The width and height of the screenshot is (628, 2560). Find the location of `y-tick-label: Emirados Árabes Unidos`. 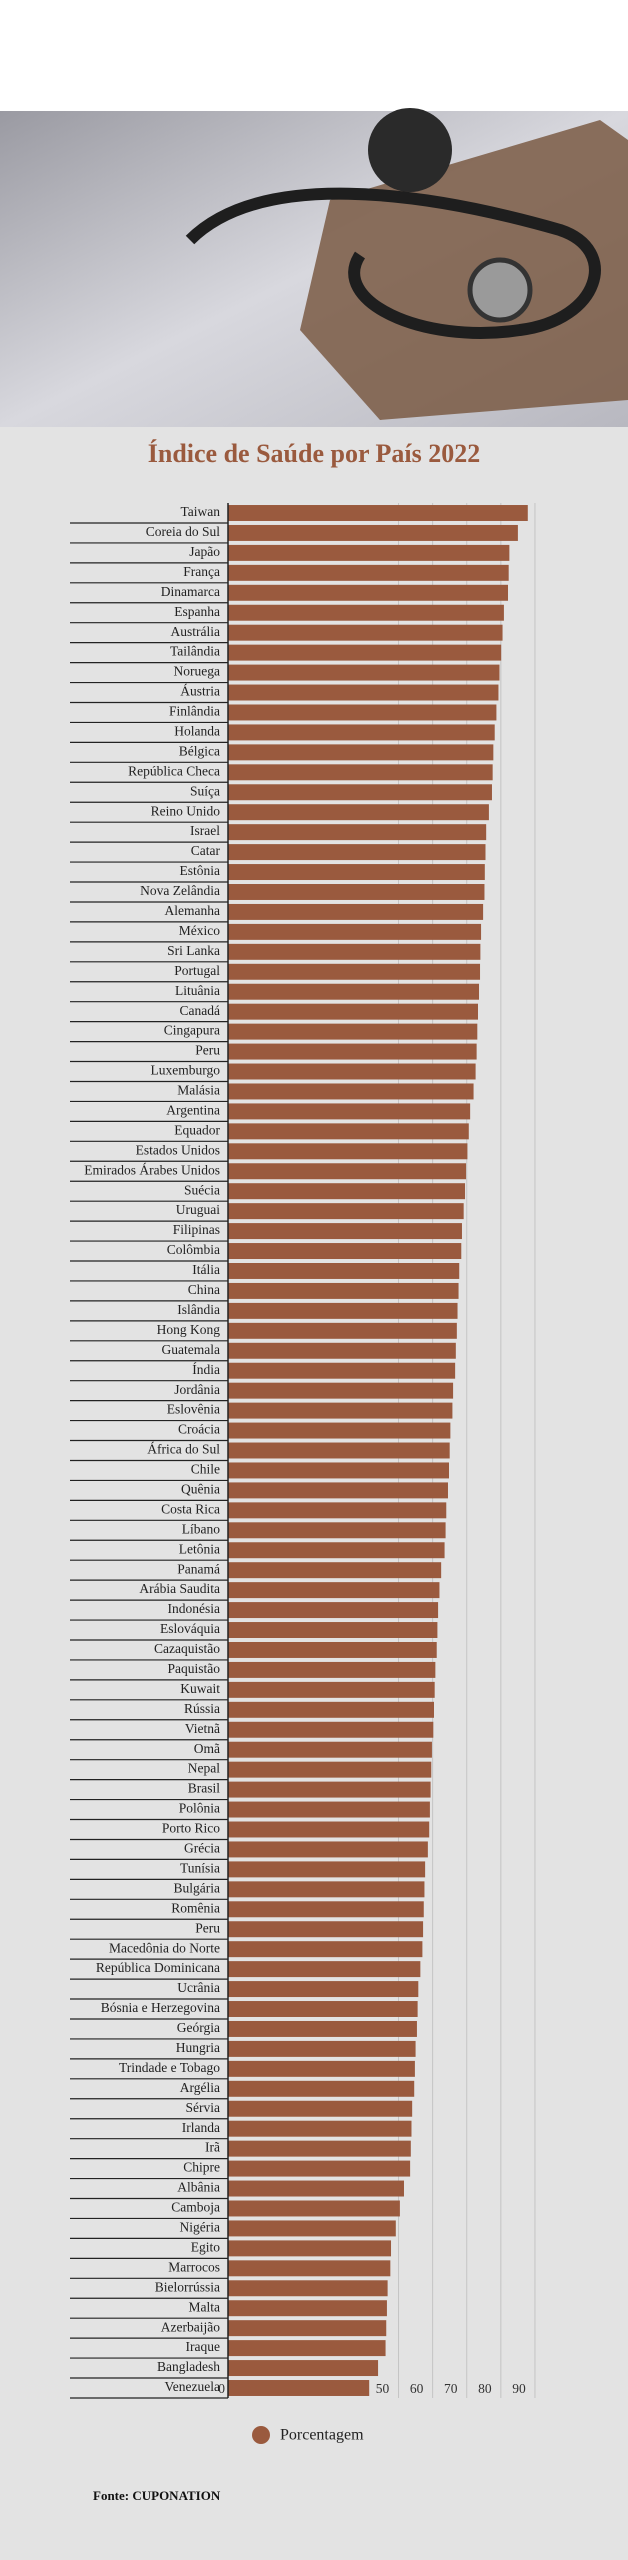

y-tick-label: Emirados Árabes Unidos is located at coordinates (152, 1169).